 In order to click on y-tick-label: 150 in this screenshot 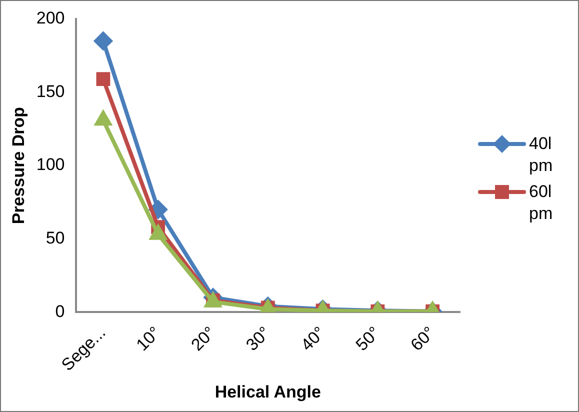, I will do `click(50, 91)`.